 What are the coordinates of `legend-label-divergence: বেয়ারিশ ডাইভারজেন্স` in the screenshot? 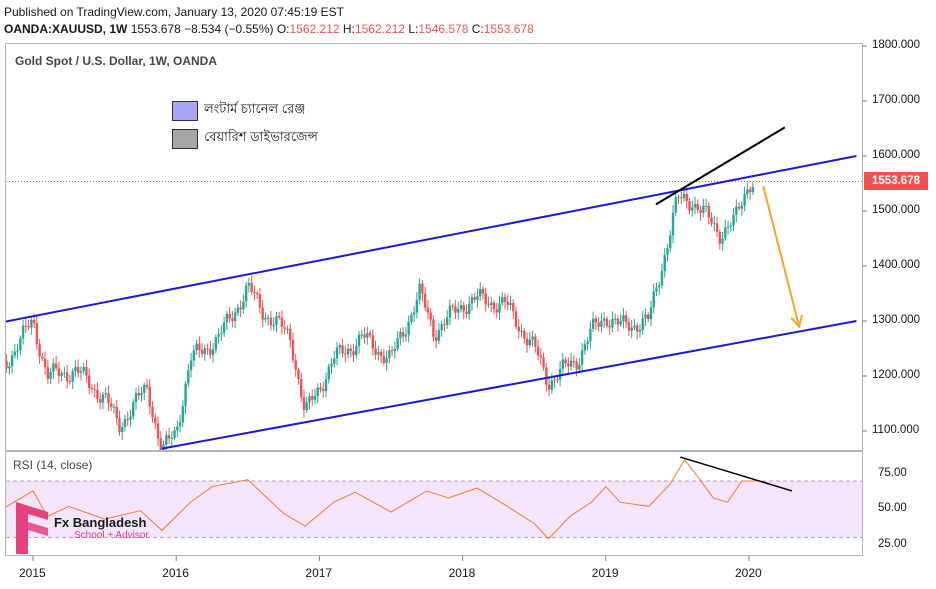 It's located at (261, 136).